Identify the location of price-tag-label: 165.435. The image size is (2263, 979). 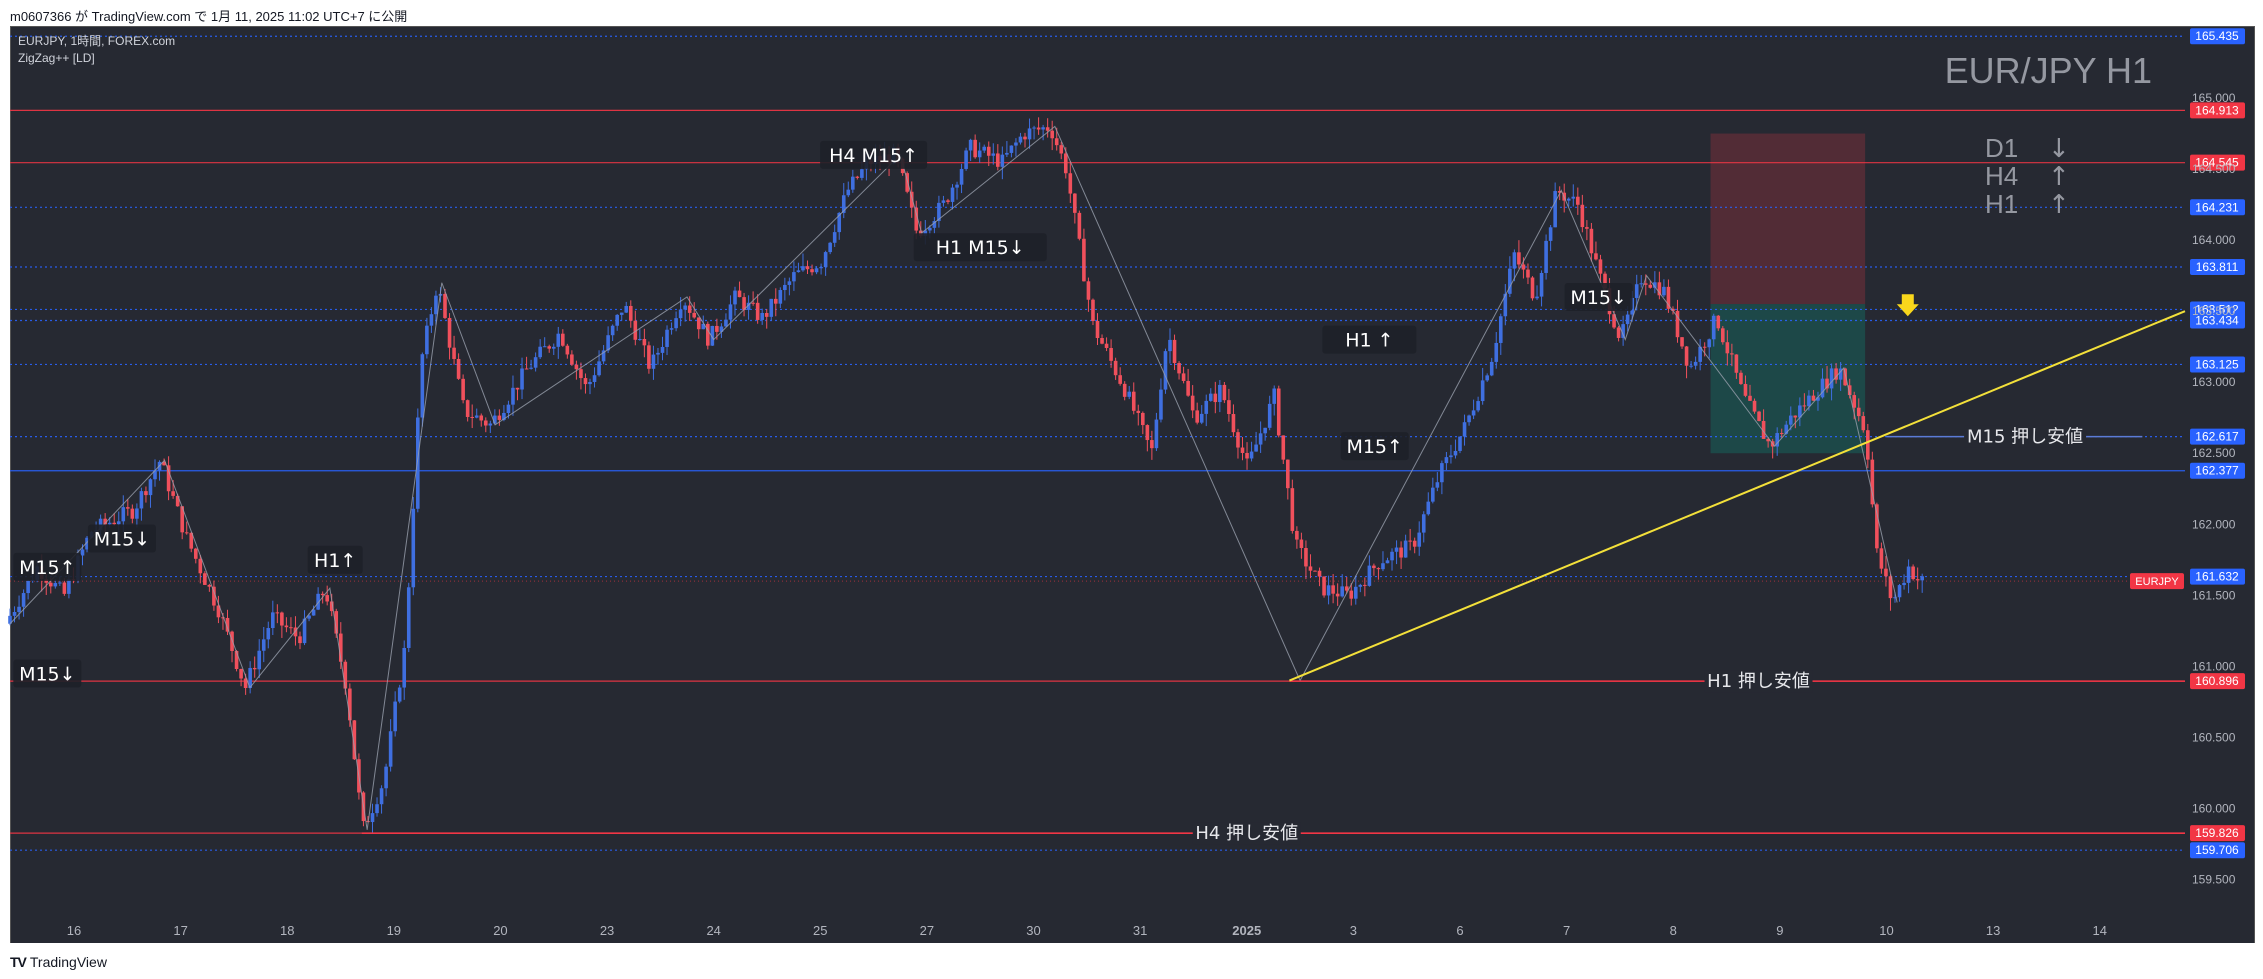
(2217, 36).